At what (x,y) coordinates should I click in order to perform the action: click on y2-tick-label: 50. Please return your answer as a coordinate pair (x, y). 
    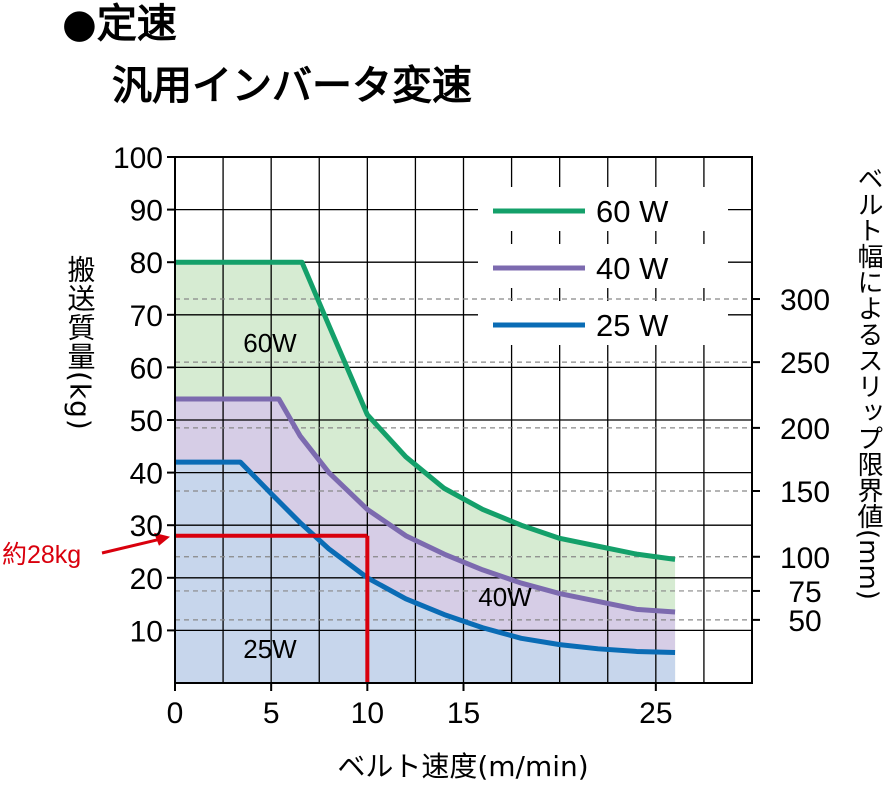
    Looking at the image, I should click on (804, 621).